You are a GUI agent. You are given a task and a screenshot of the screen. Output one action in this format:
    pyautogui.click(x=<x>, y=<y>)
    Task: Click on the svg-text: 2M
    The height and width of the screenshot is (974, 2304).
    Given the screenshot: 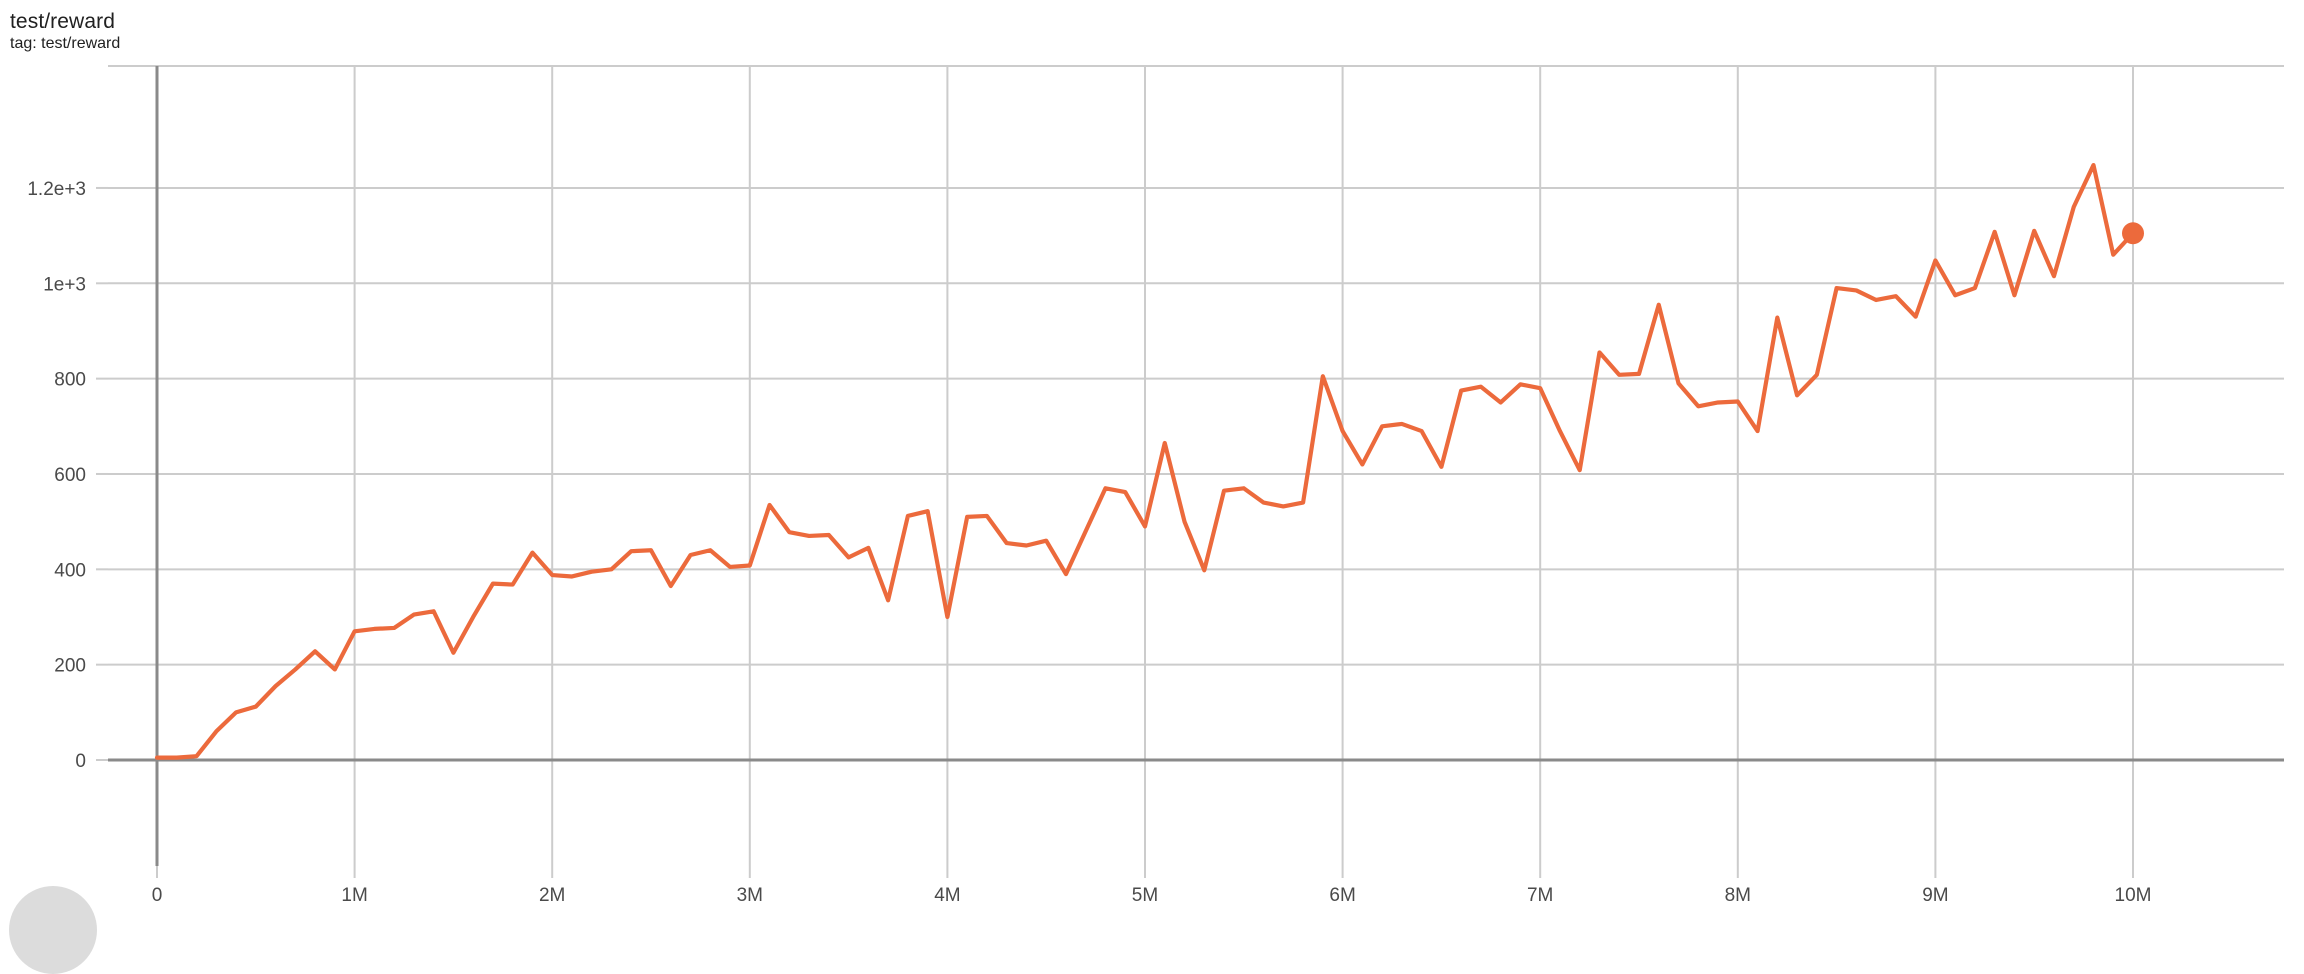 What is the action you would take?
    pyautogui.click(x=552, y=895)
    